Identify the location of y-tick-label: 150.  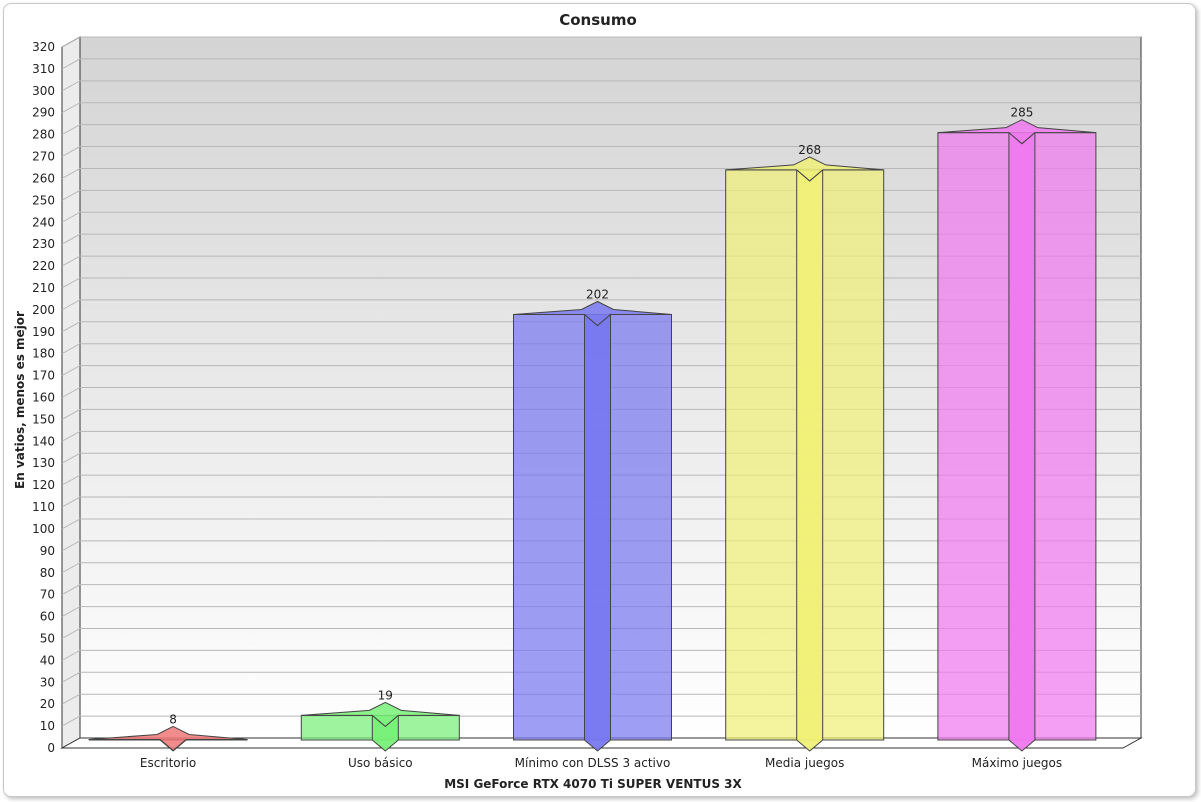
(43, 419).